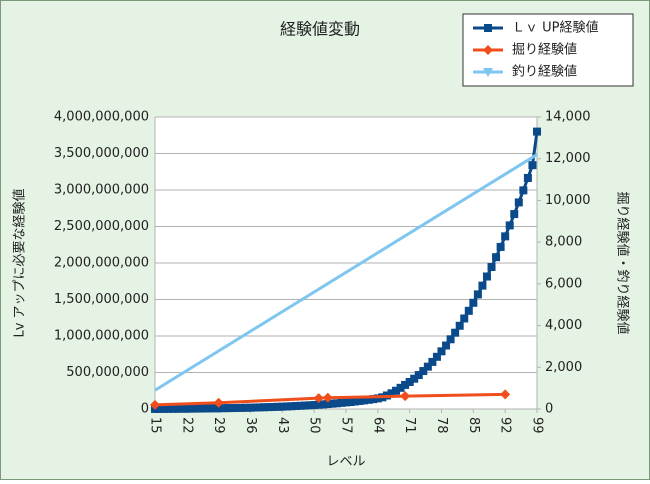  Describe the element at coordinates (107, 372) in the screenshot. I see `y-tick-label: 500,000,000` at that location.